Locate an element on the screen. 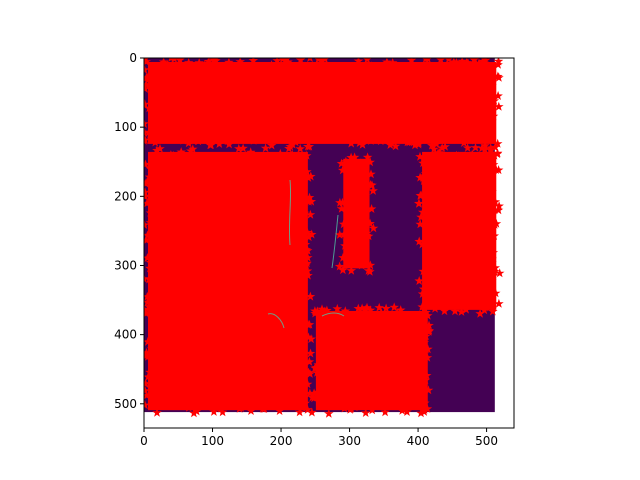 The image size is (640, 480). x-tick-label: 500 is located at coordinates (486, 441).